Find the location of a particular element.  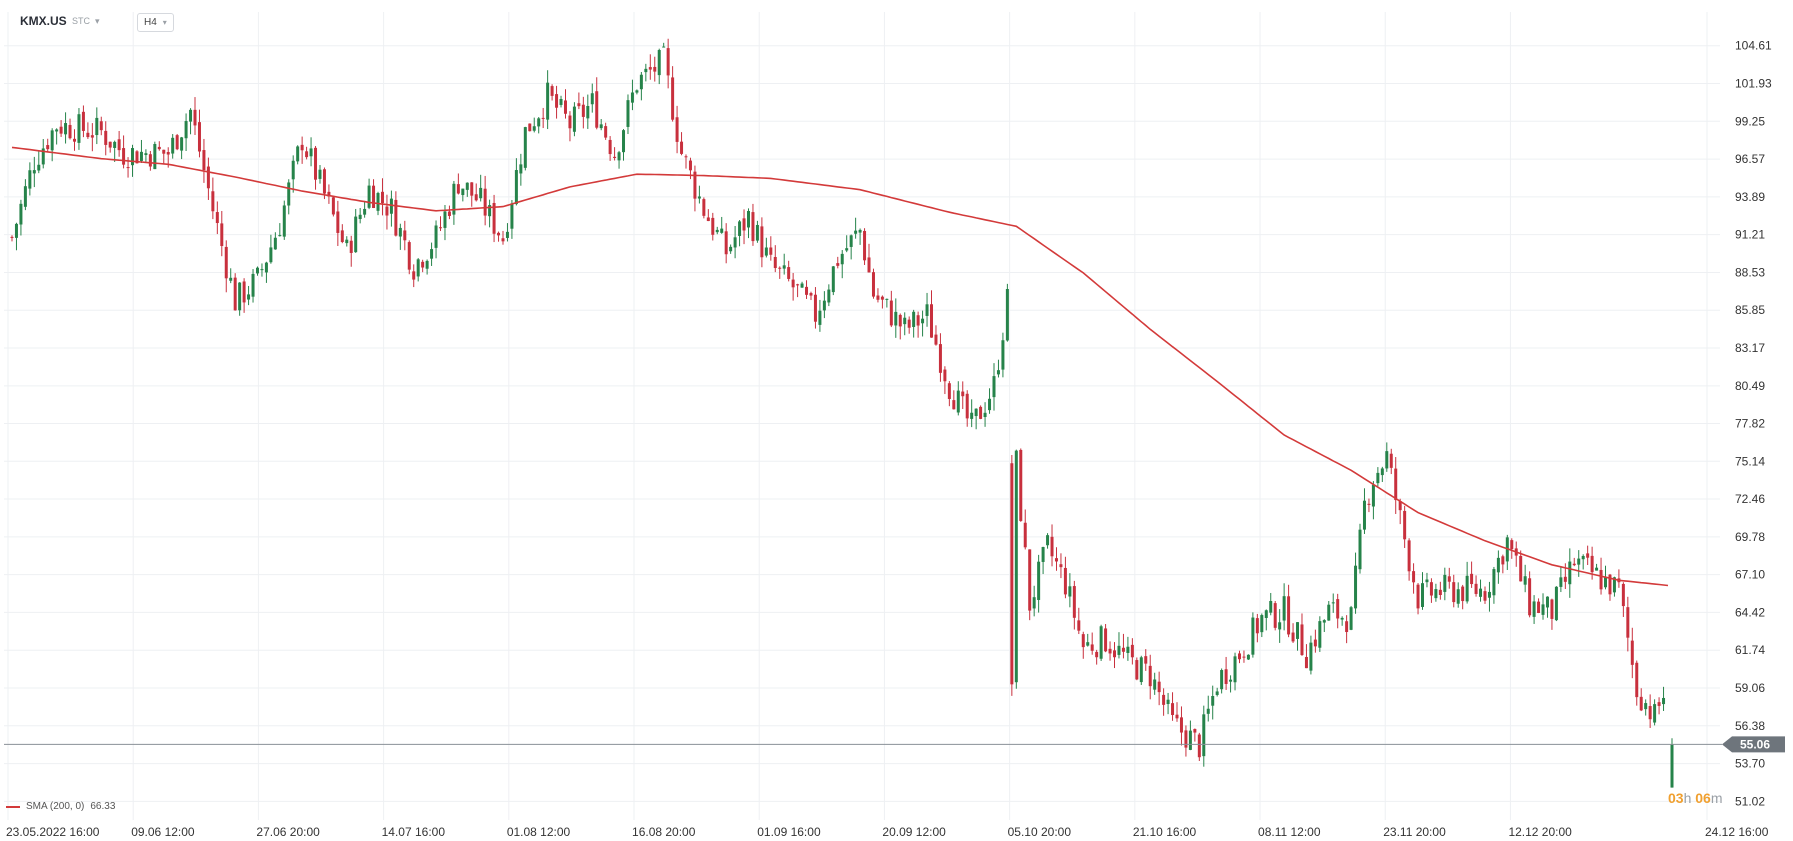

y-tick-label: 91.21 is located at coordinates (1750, 235).